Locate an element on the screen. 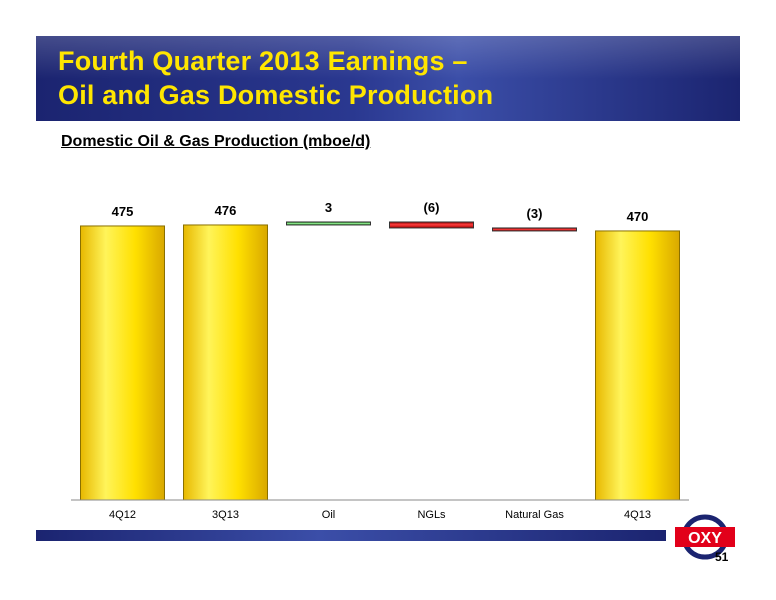 The height and width of the screenshot is (600, 776). bar-ngls is located at coordinates (431, 225).